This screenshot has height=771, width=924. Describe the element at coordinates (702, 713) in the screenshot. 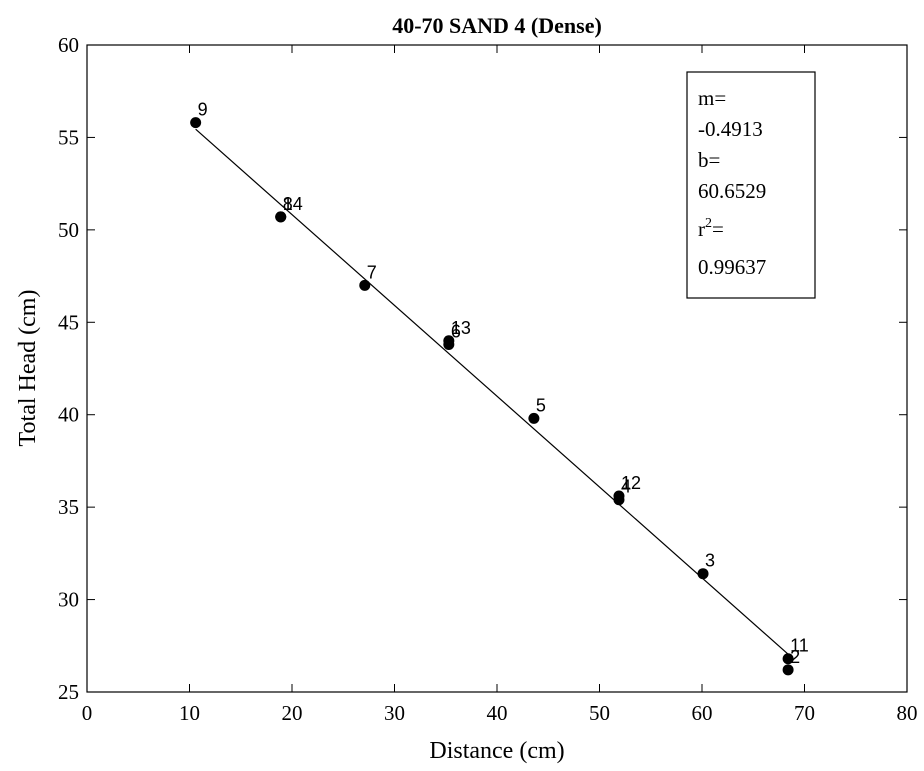

I see `x-tick-label: 60` at that location.